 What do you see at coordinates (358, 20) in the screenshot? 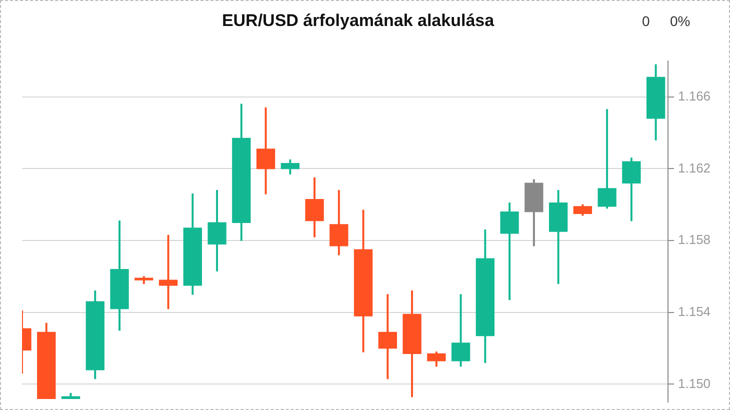
I see `chart-title: EUR/USD árfolyamának alakulása` at bounding box center [358, 20].